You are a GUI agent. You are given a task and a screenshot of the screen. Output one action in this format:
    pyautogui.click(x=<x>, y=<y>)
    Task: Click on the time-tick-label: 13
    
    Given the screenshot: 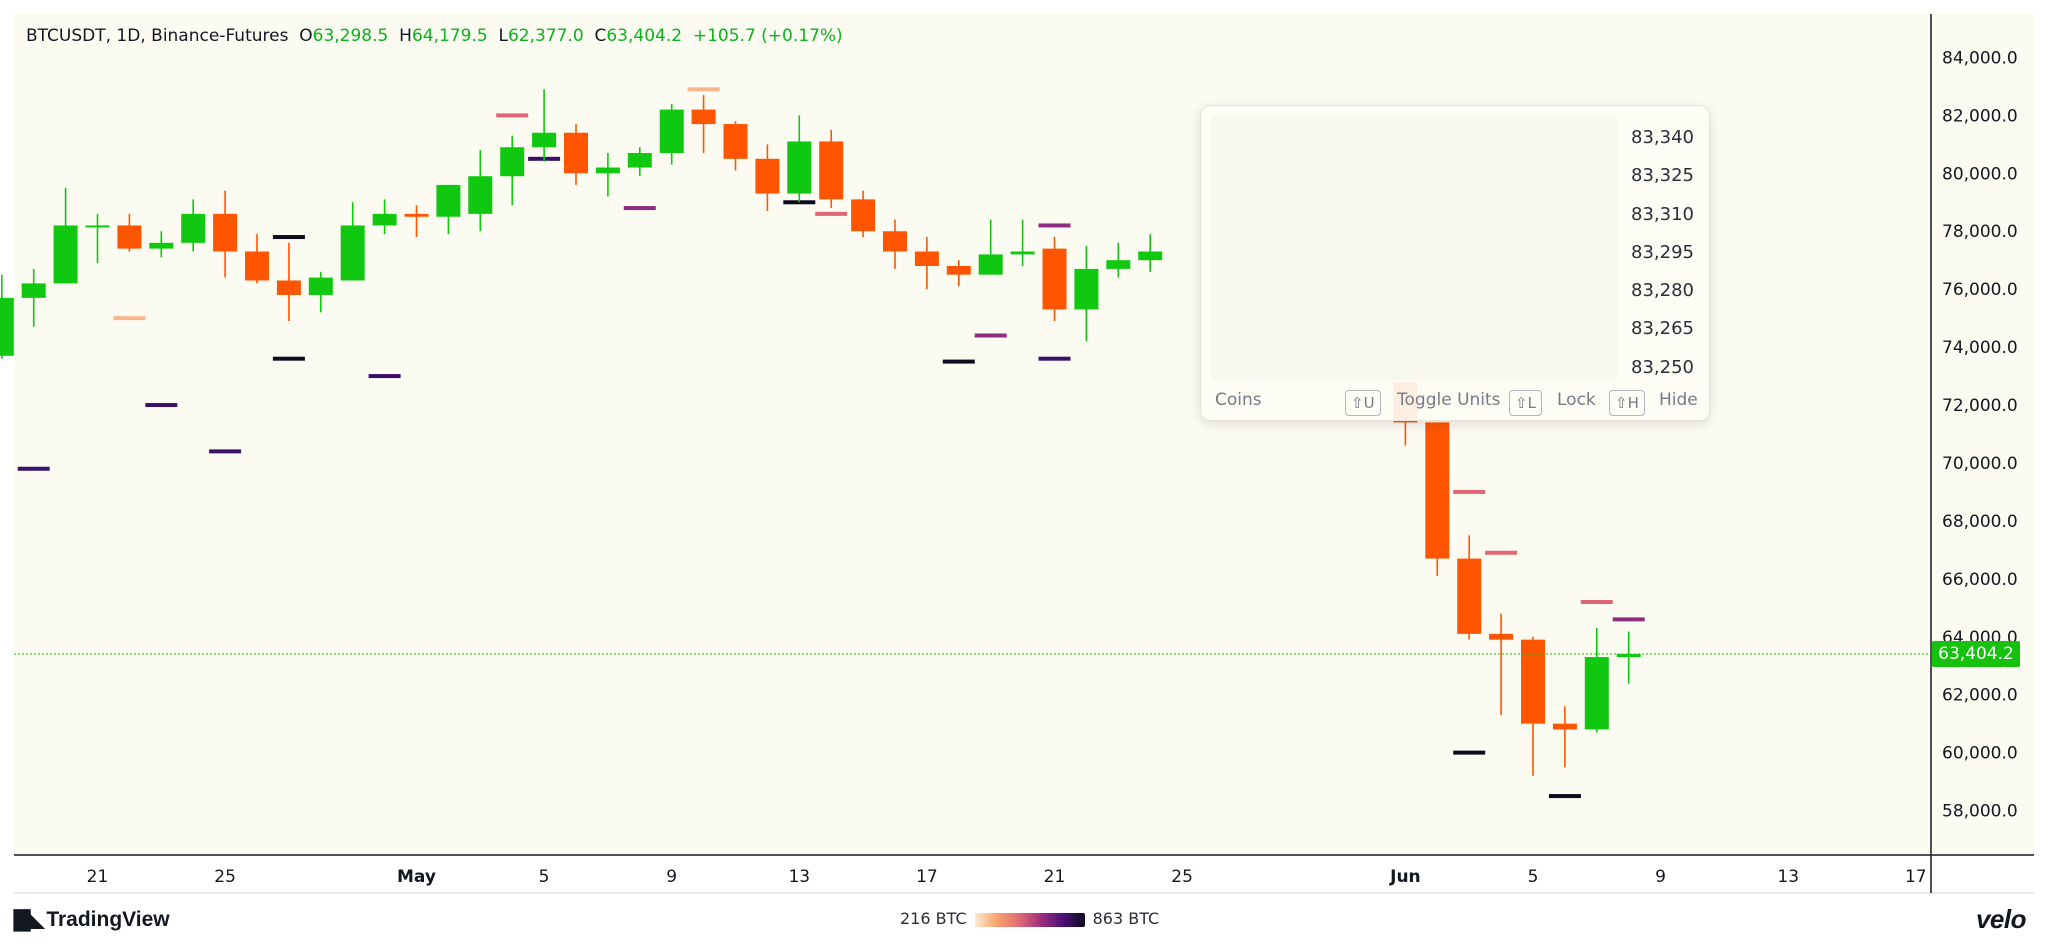 What is the action you would take?
    pyautogui.click(x=799, y=877)
    